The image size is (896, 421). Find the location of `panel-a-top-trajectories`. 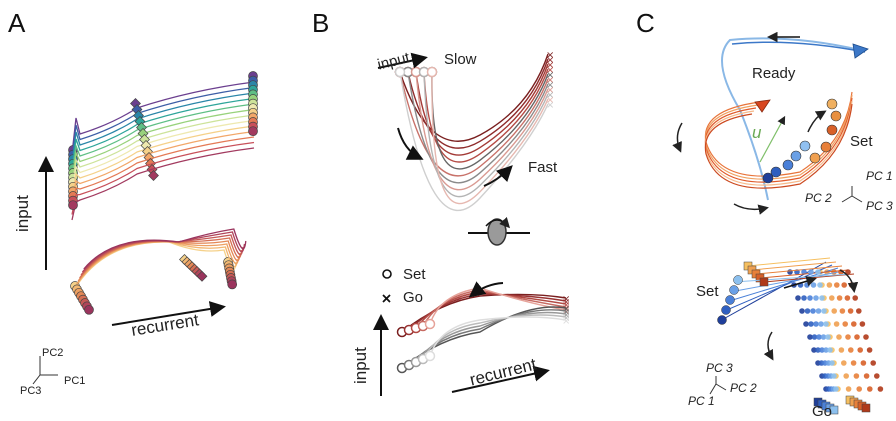

panel-a-top-trajectories is located at coordinates (163, 146).